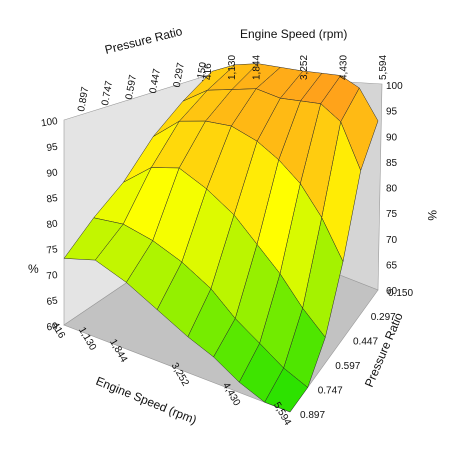 The image size is (455, 451). Describe the element at coordinates (347, 366) in the screenshot. I see `y-tick-bottom: 0.597` at that location.